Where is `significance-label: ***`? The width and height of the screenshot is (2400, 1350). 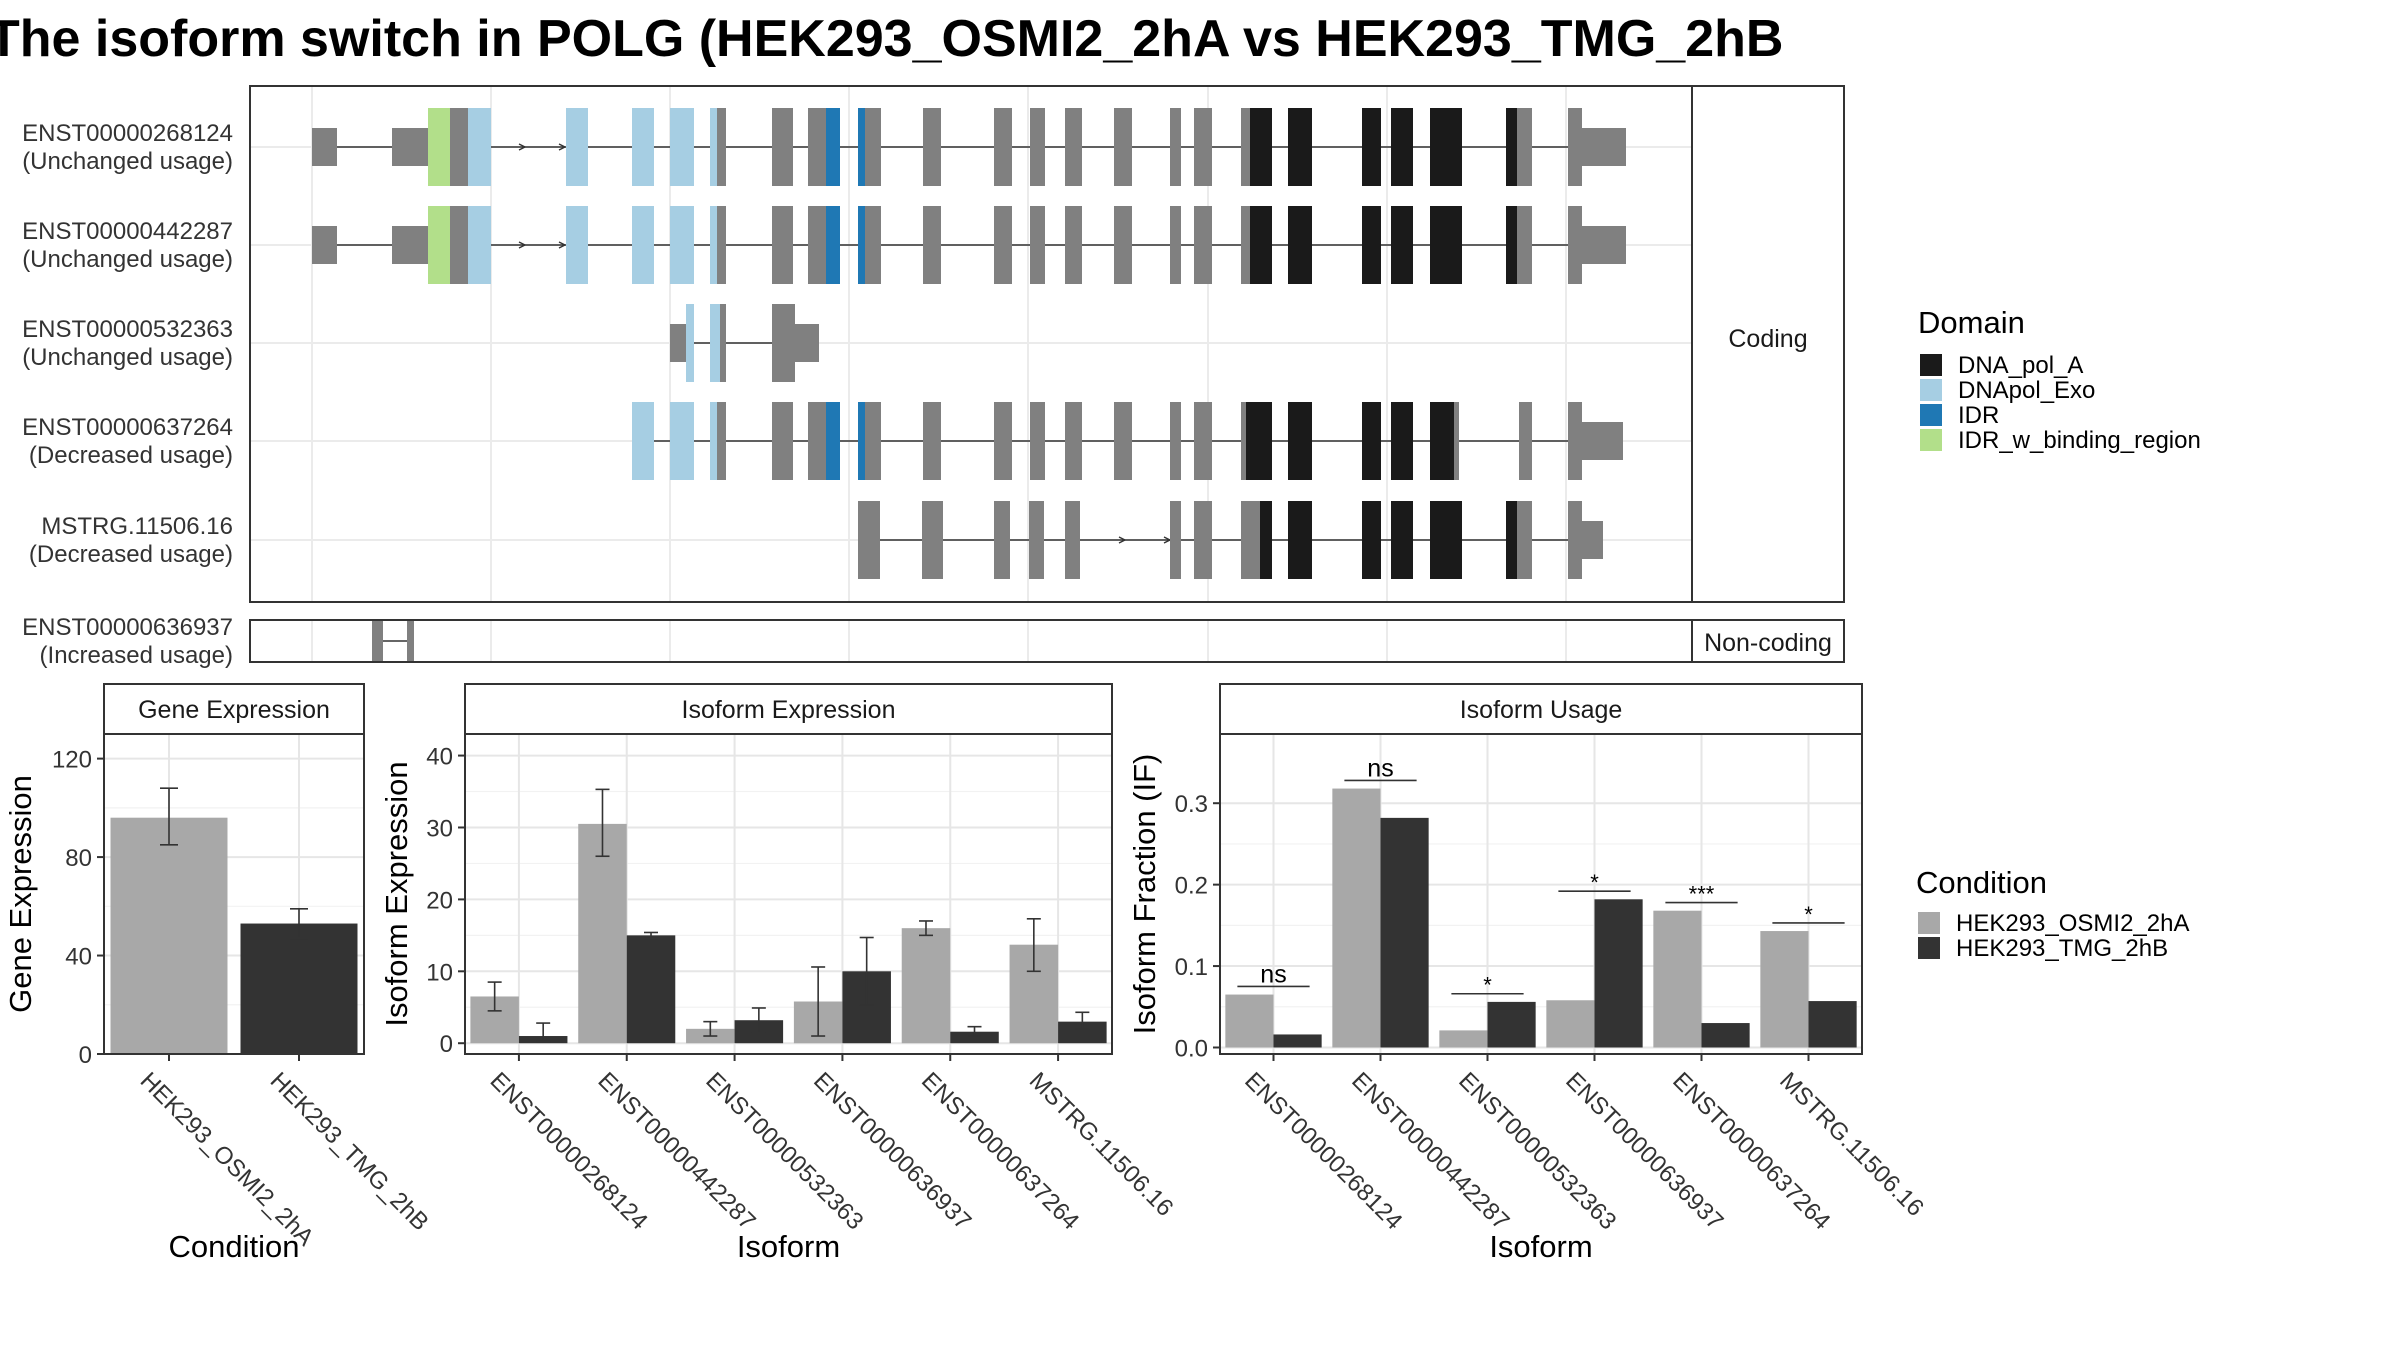 significance-label: *** is located at coordinates (1702, 894).